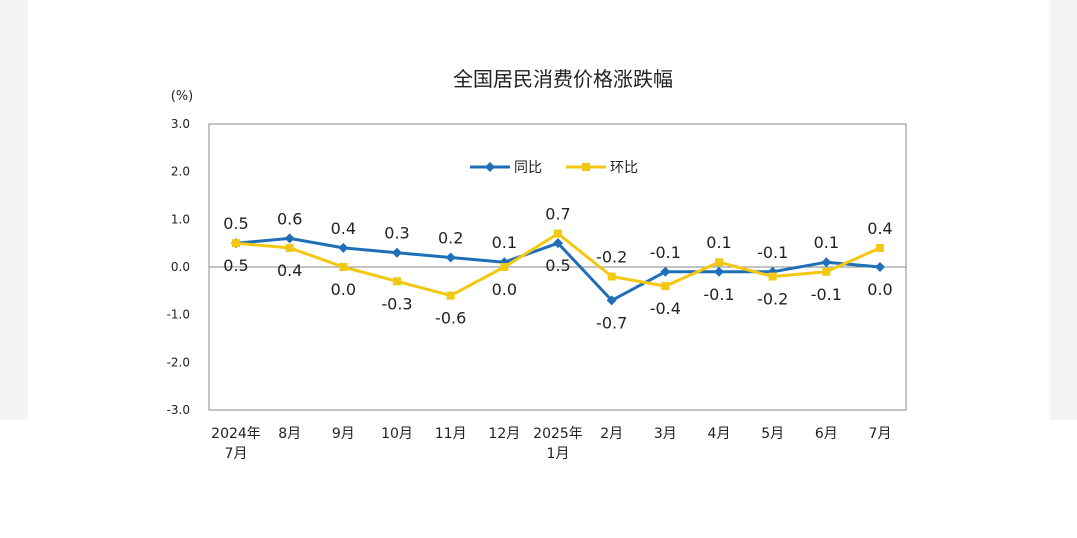  I want to click on y-tick-label: -3.0, so click(178, 410).